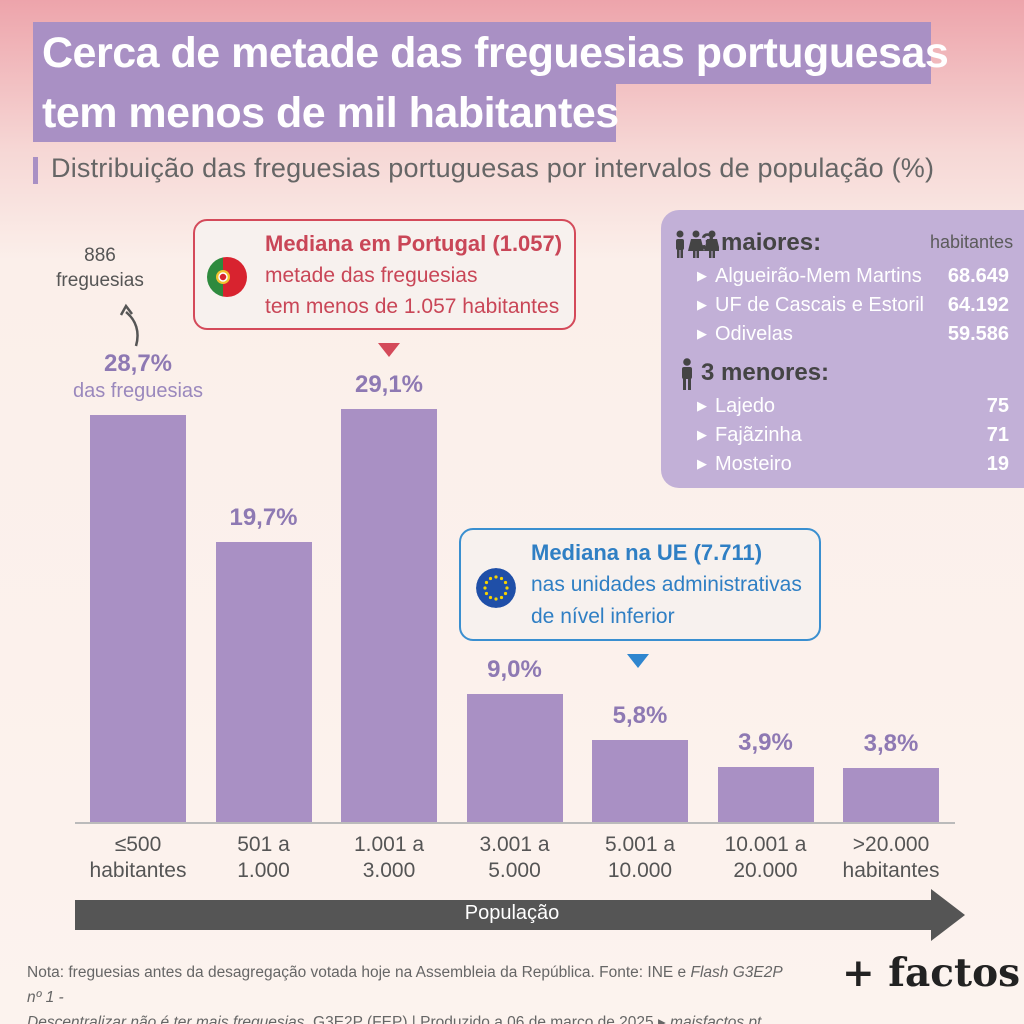 The image size is (1024, 1024). Describe the element at coordinates (100, 280) in the screenshot. I see `annotation-count-text: freguesias` at that location.